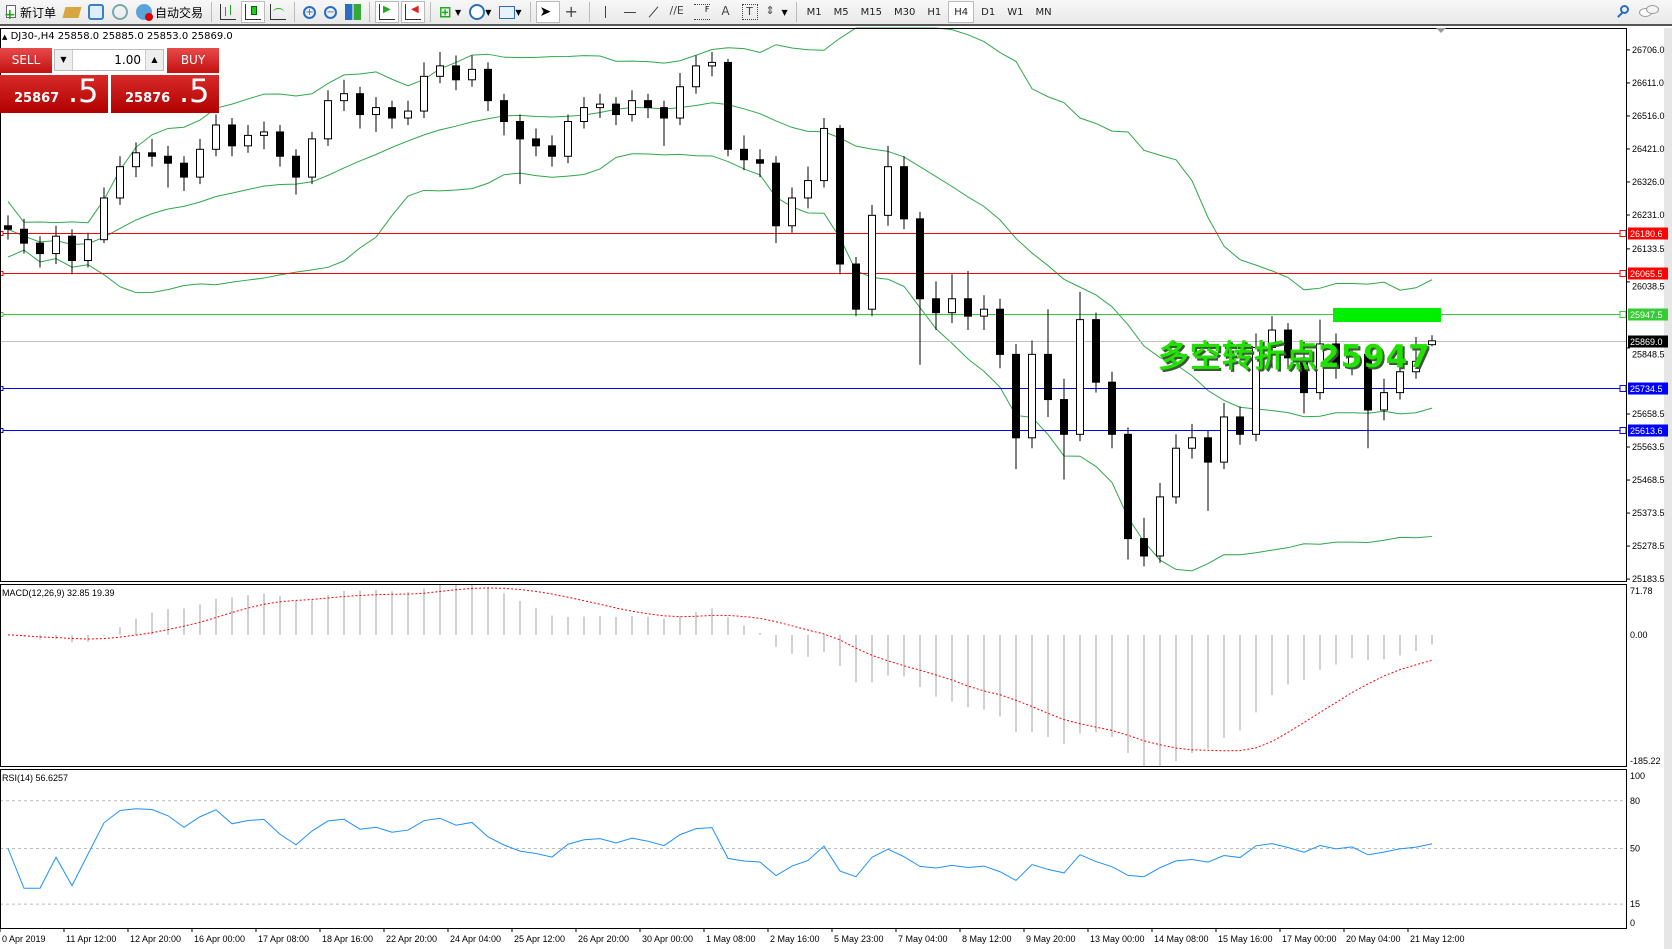 This screenshot has width=1672, height=949. I want to click on bar-chart-icon, so click(228, 12).